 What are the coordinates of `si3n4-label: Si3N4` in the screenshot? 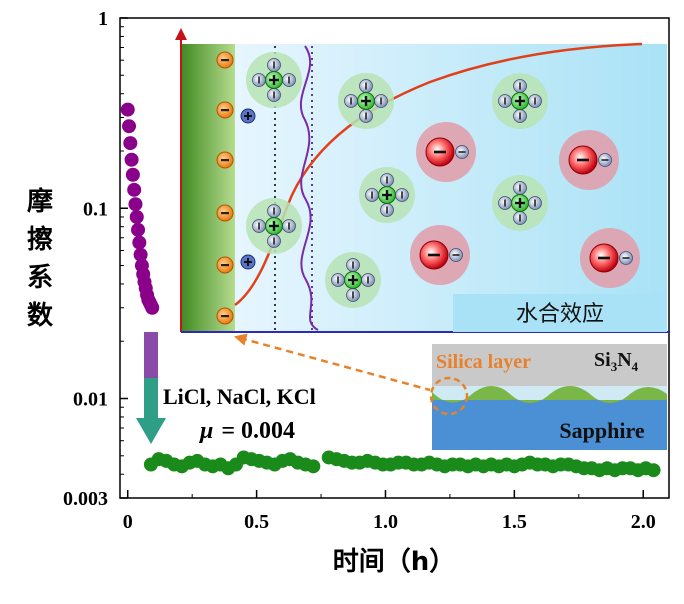 It's located at (616, 361).